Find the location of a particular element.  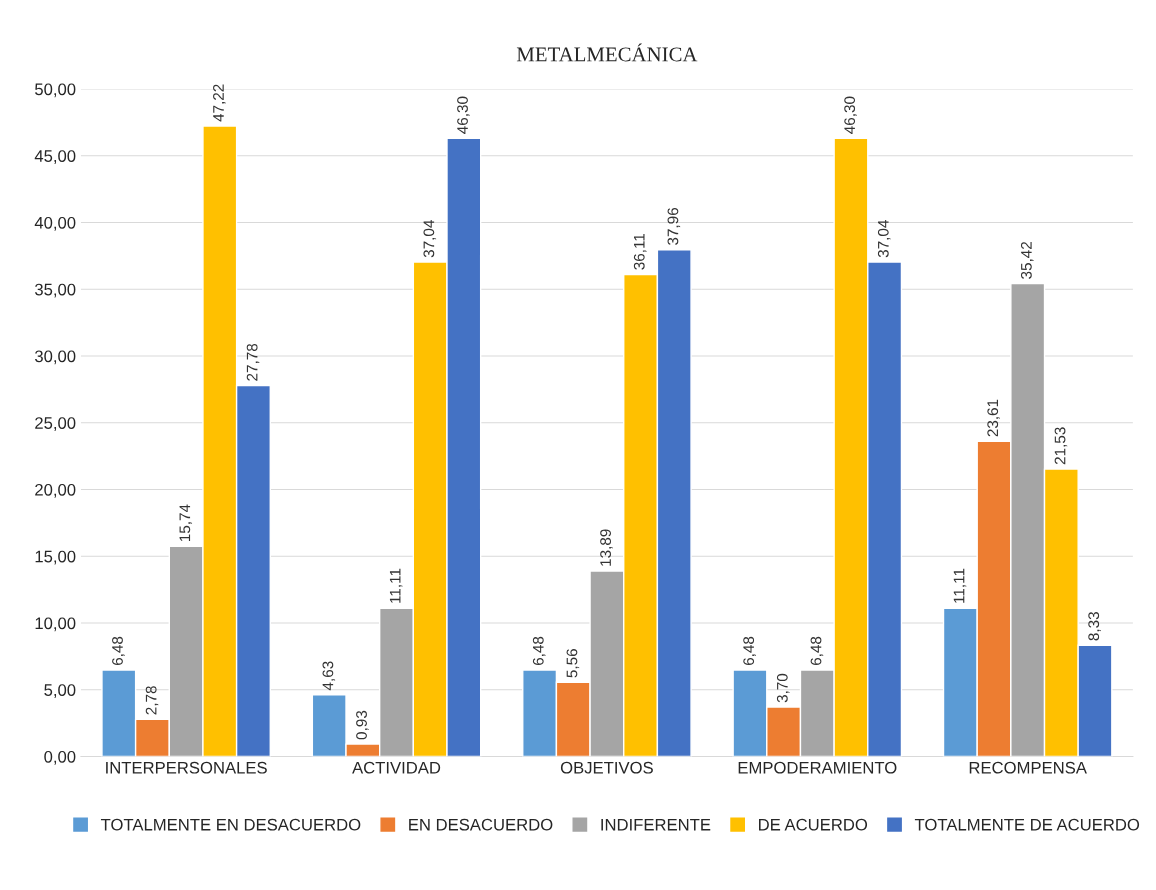

y-tick-label: 50,00 is located at coordinates (55, 90).